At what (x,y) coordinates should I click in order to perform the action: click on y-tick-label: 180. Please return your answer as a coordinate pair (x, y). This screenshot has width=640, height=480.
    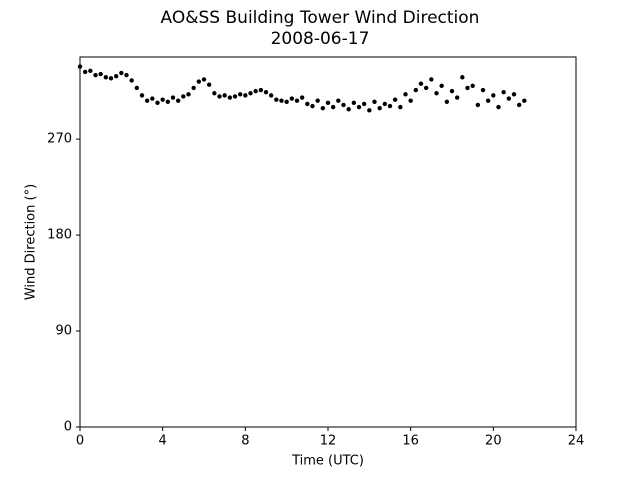
    Looking at the image, I should click on (59, 235).